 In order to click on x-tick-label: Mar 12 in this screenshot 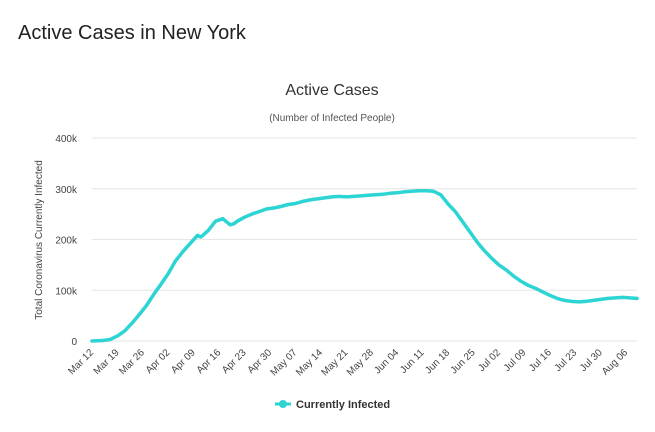, I will do `click(81, 362)`.